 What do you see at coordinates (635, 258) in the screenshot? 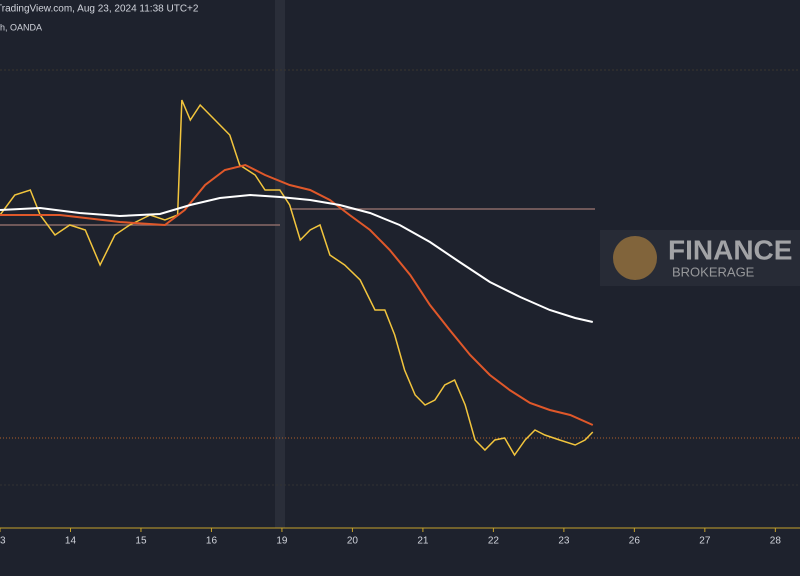
I see `watermark-icon` at bounding box center [635, 258].